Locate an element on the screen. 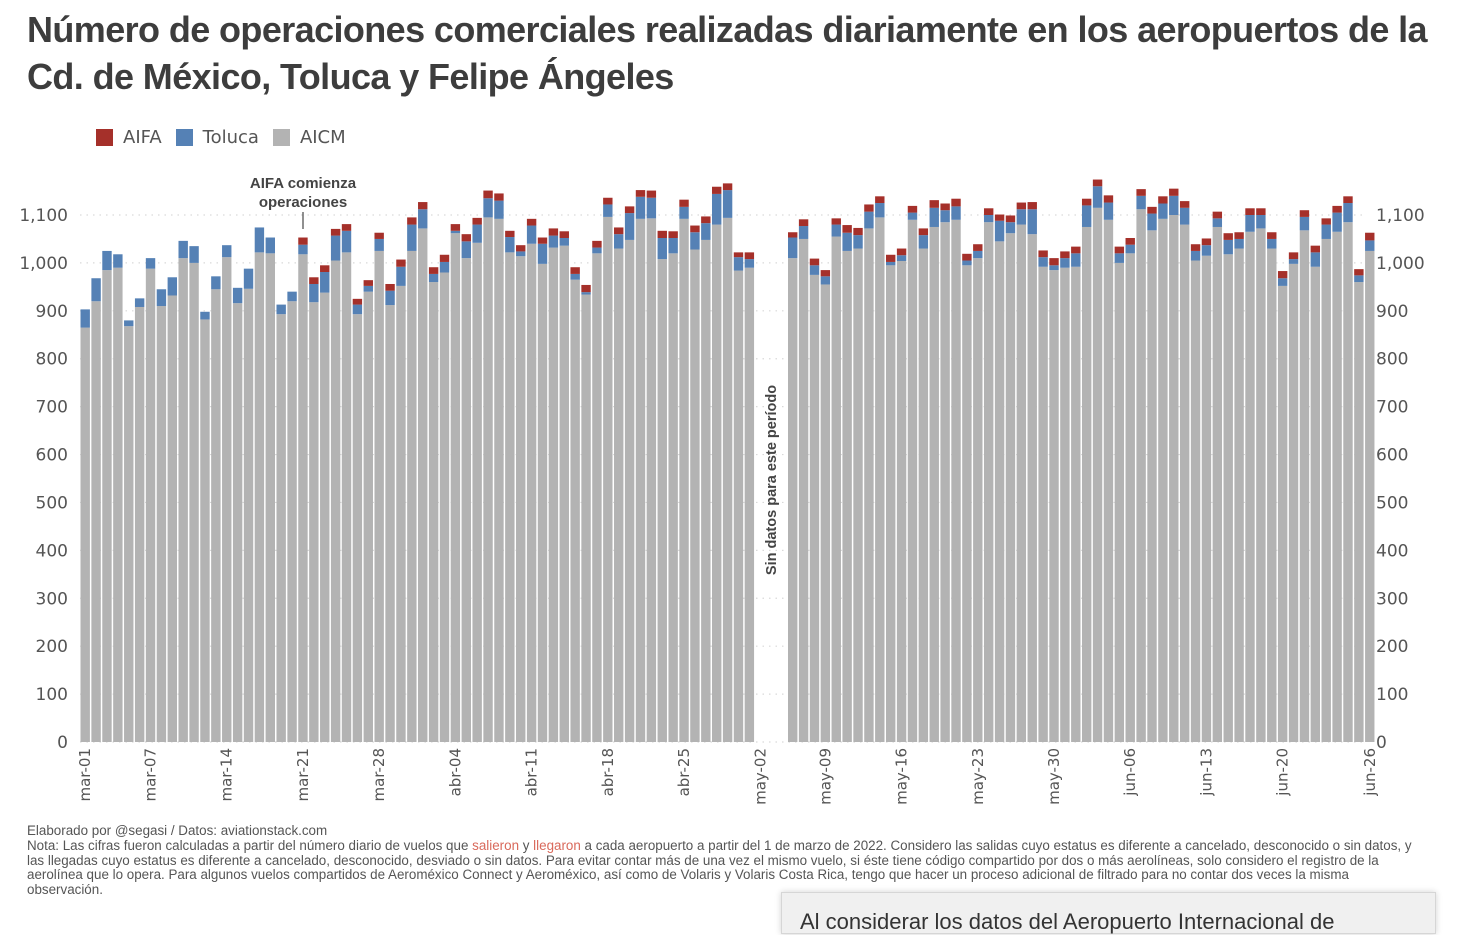  y-tick-label-right: 300 is located at coordinates (1392, 599).